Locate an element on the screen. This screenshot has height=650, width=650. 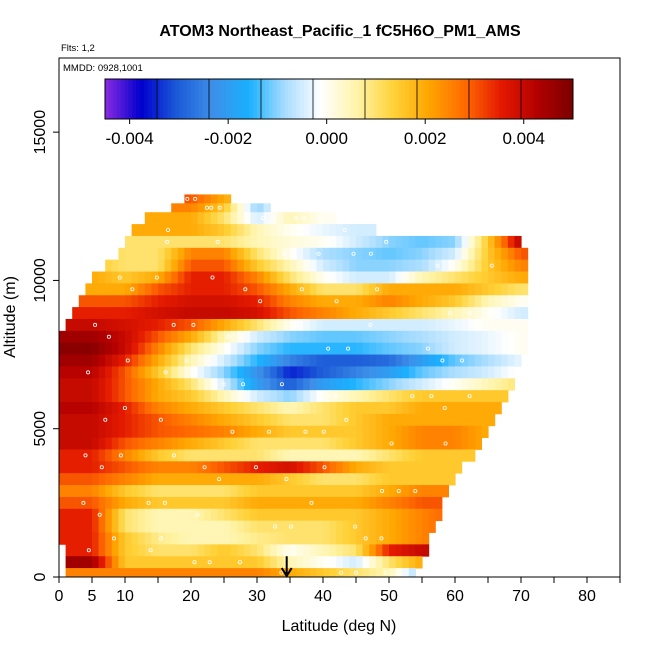
x-tick-label: 10 is located at coordinates (125, 596).